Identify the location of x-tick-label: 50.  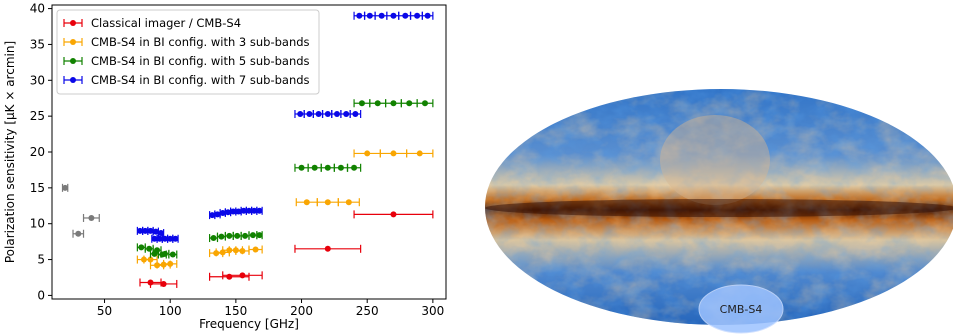
(104, 311).